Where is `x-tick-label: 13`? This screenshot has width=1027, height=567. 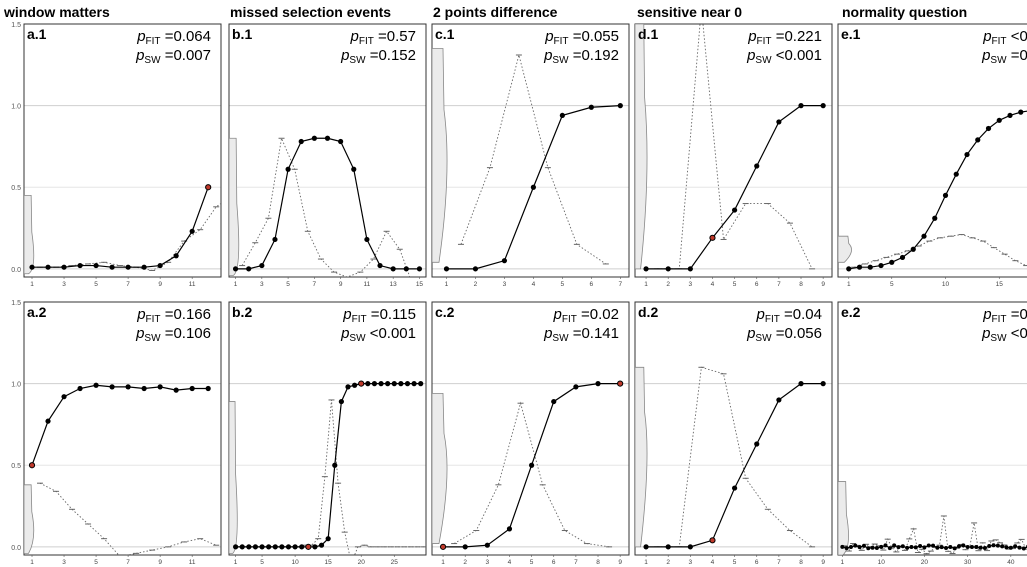 x-tick-label: 13 is located at coordinates (394, 284).